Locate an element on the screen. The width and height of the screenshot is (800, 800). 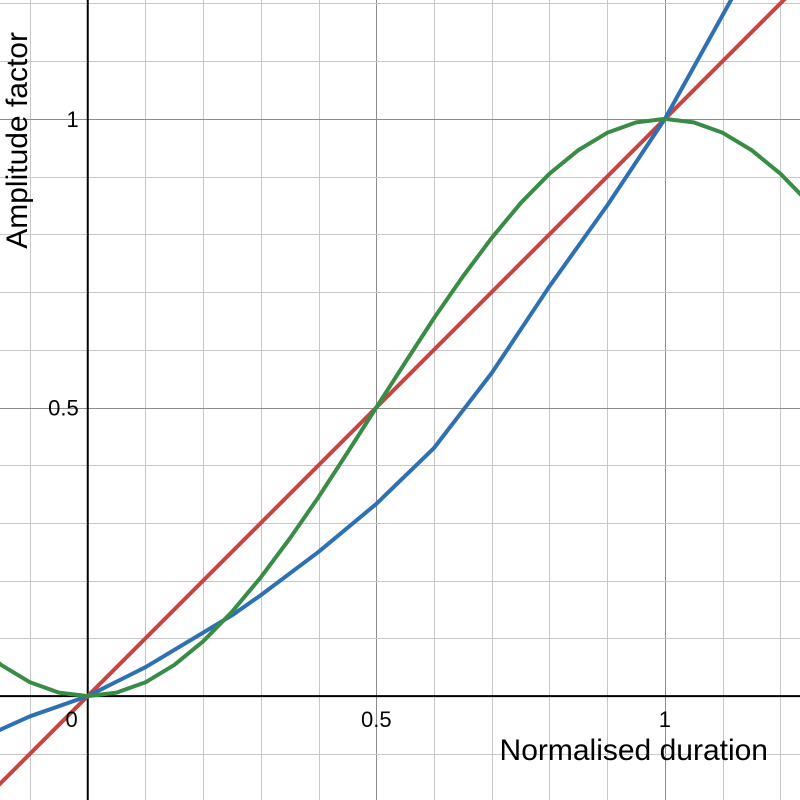
x-axis-label: Normalised duration is located at coordinates (634, 750).